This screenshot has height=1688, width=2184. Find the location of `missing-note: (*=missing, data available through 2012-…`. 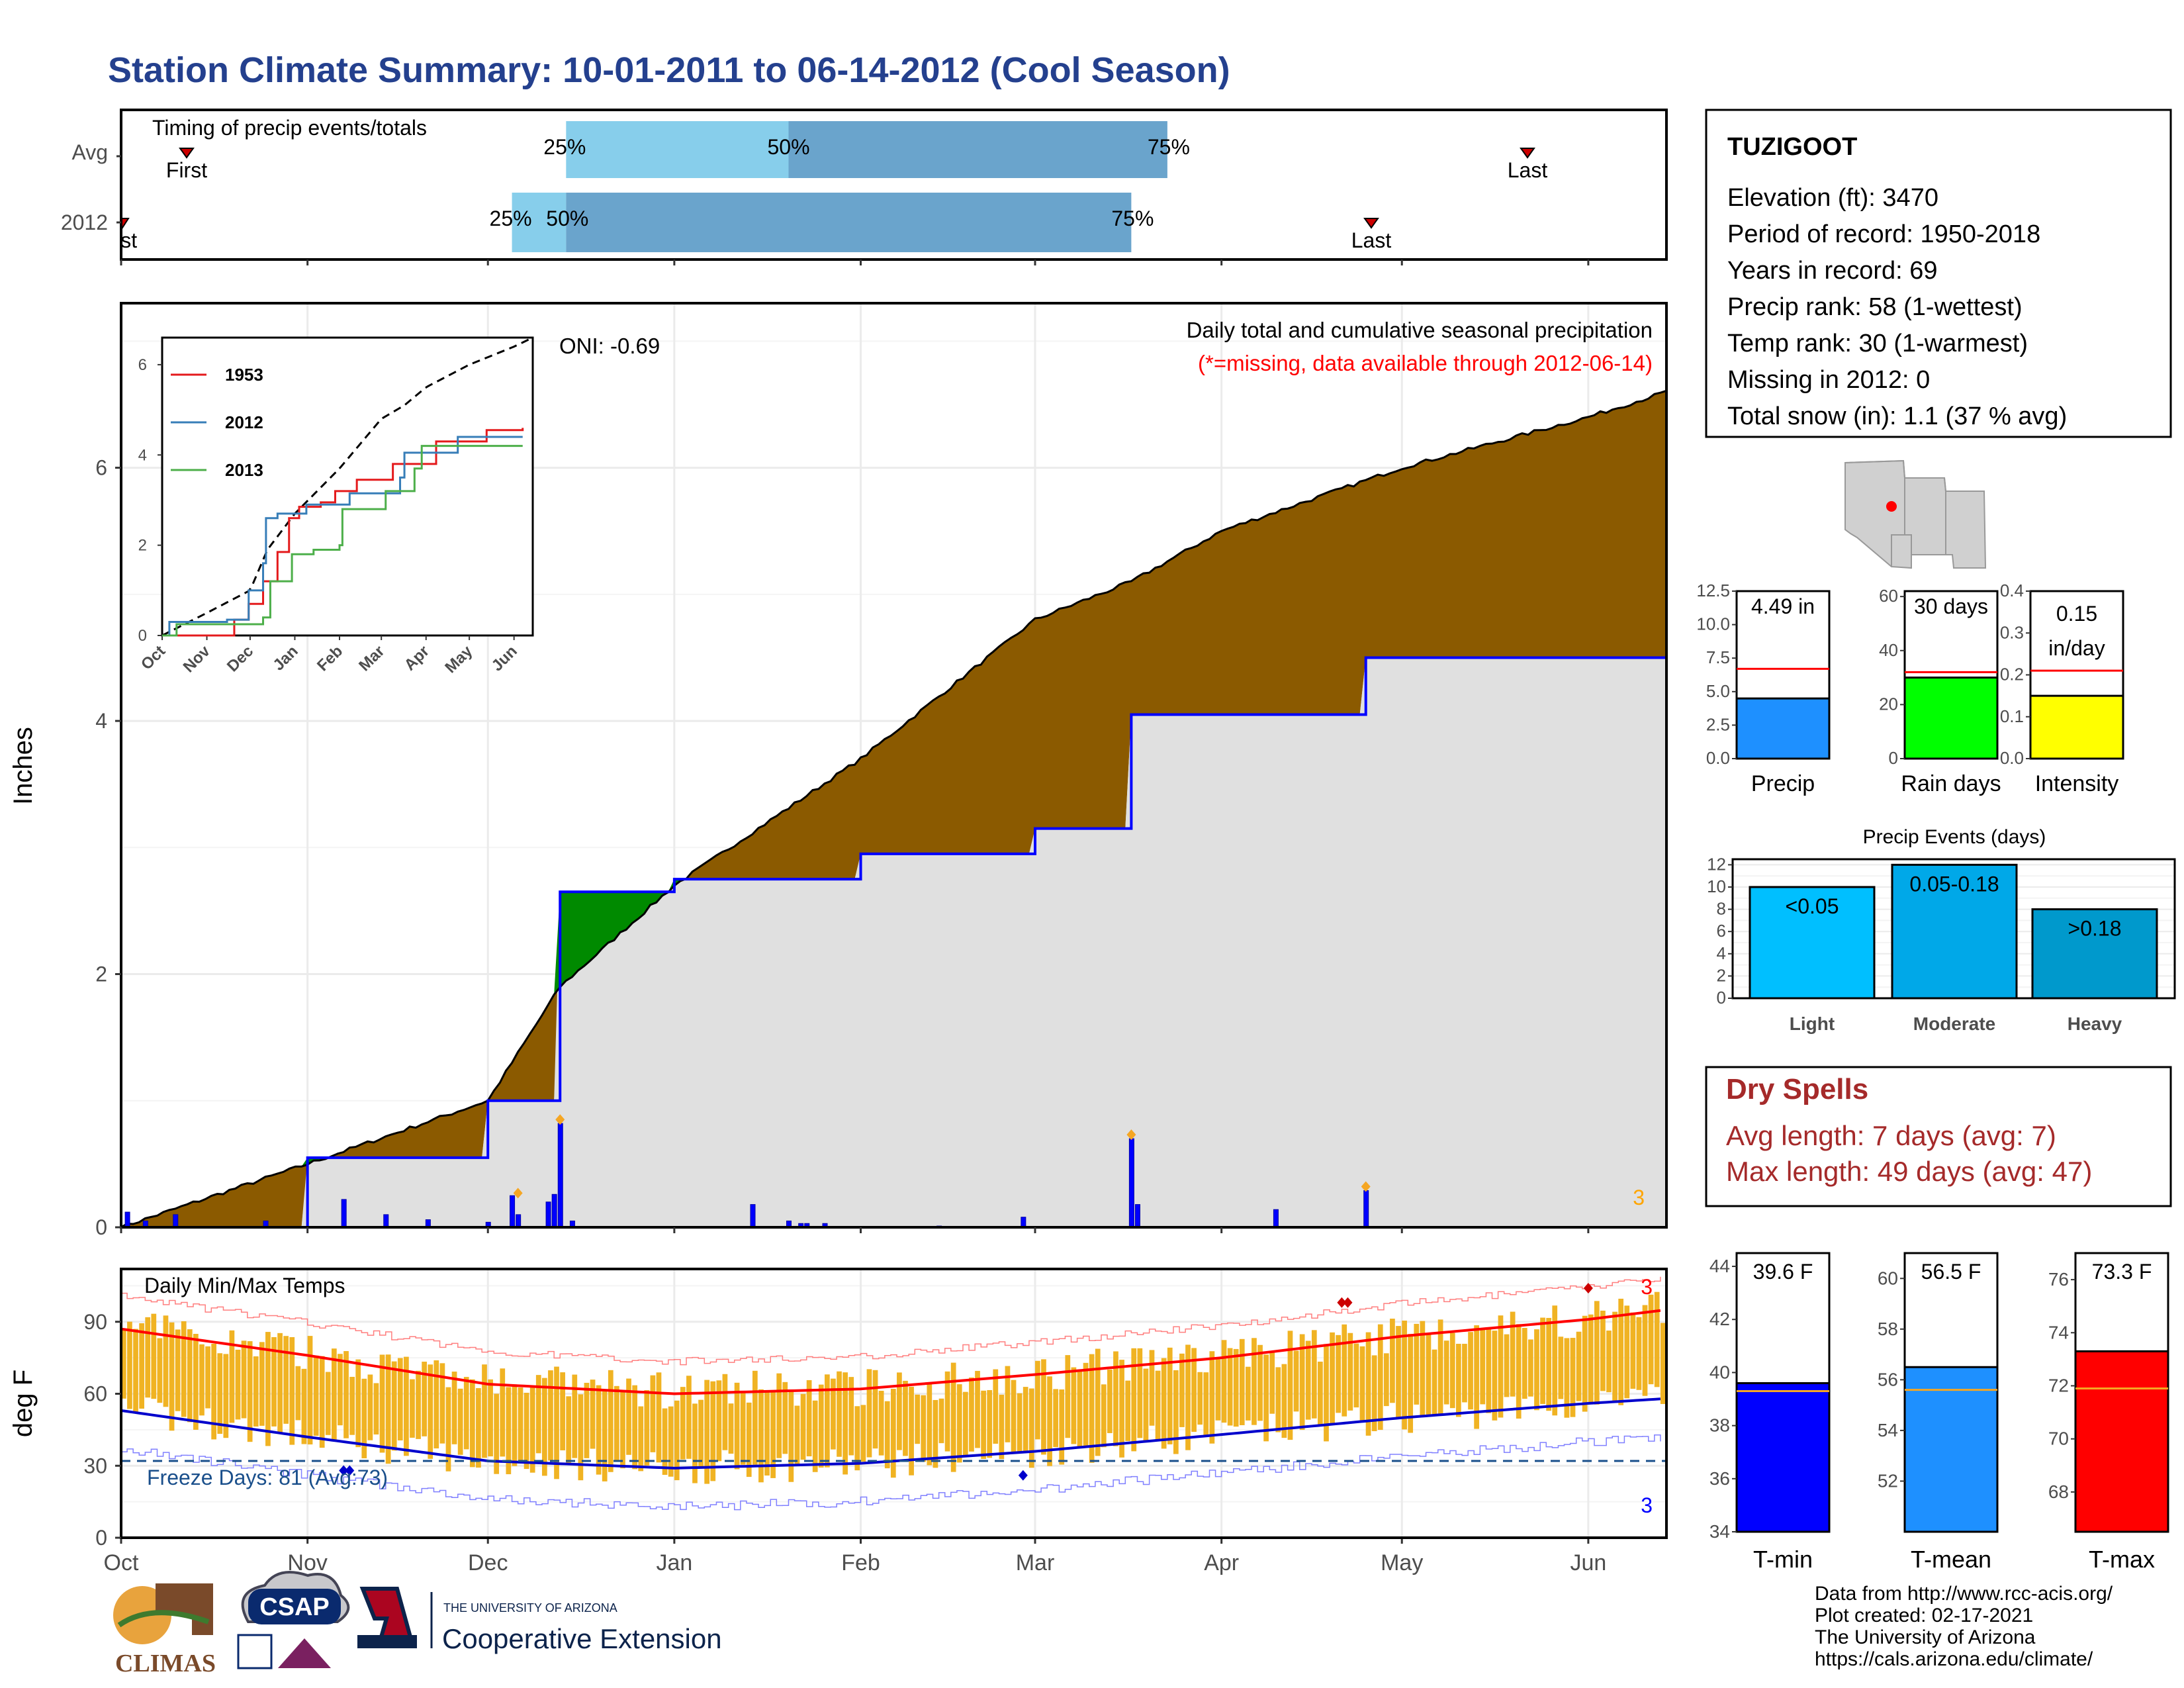

missing-note: (*=missing, data available through 2012-… is located at coordinates (1425, 363).